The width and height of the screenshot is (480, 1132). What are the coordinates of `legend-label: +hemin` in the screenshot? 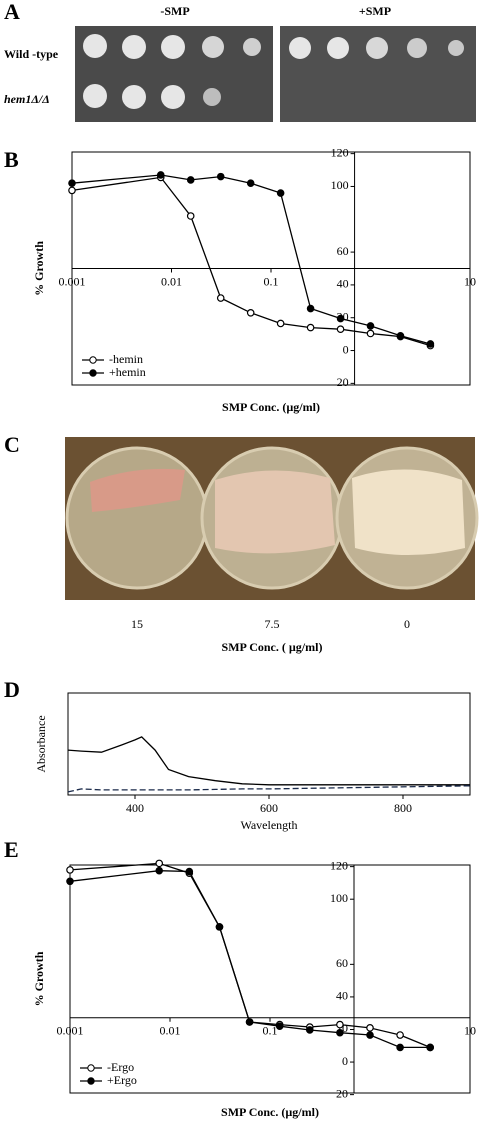 It's located at (127, 372).